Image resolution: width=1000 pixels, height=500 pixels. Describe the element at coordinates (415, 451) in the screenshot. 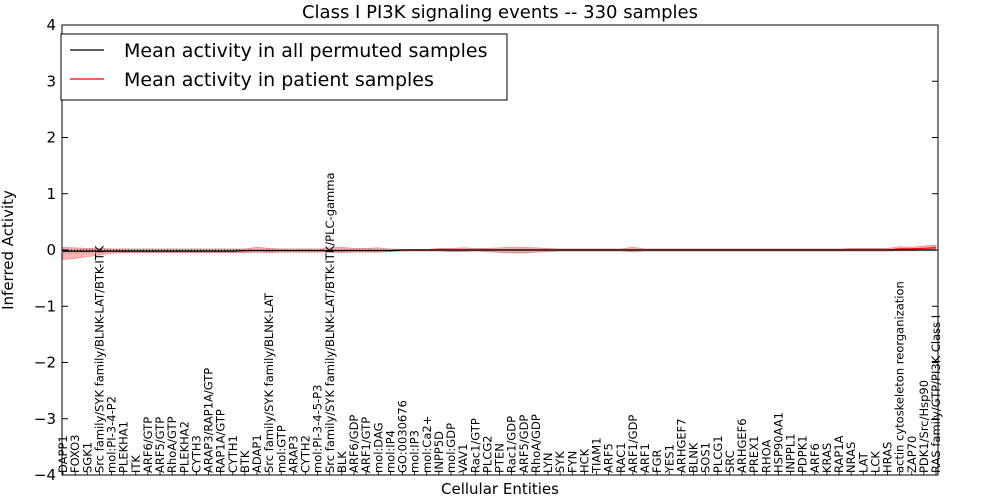

I see `x-tick-label: mol:IP3` at that location.